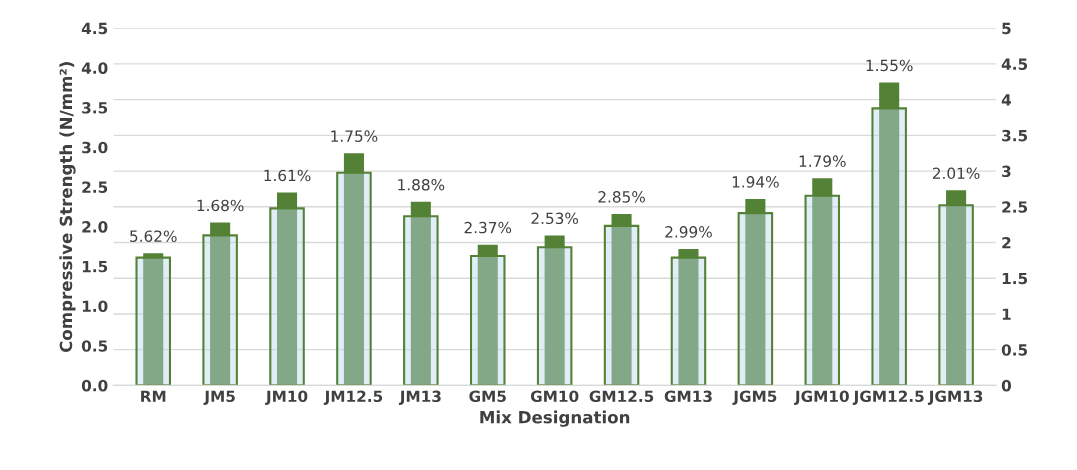 Image resolution: width=1077 pixels, height=470 pixels. Describe the element at coordinates (354, 136) in the screenshot. I see `annotation: 1.75%` at that location.